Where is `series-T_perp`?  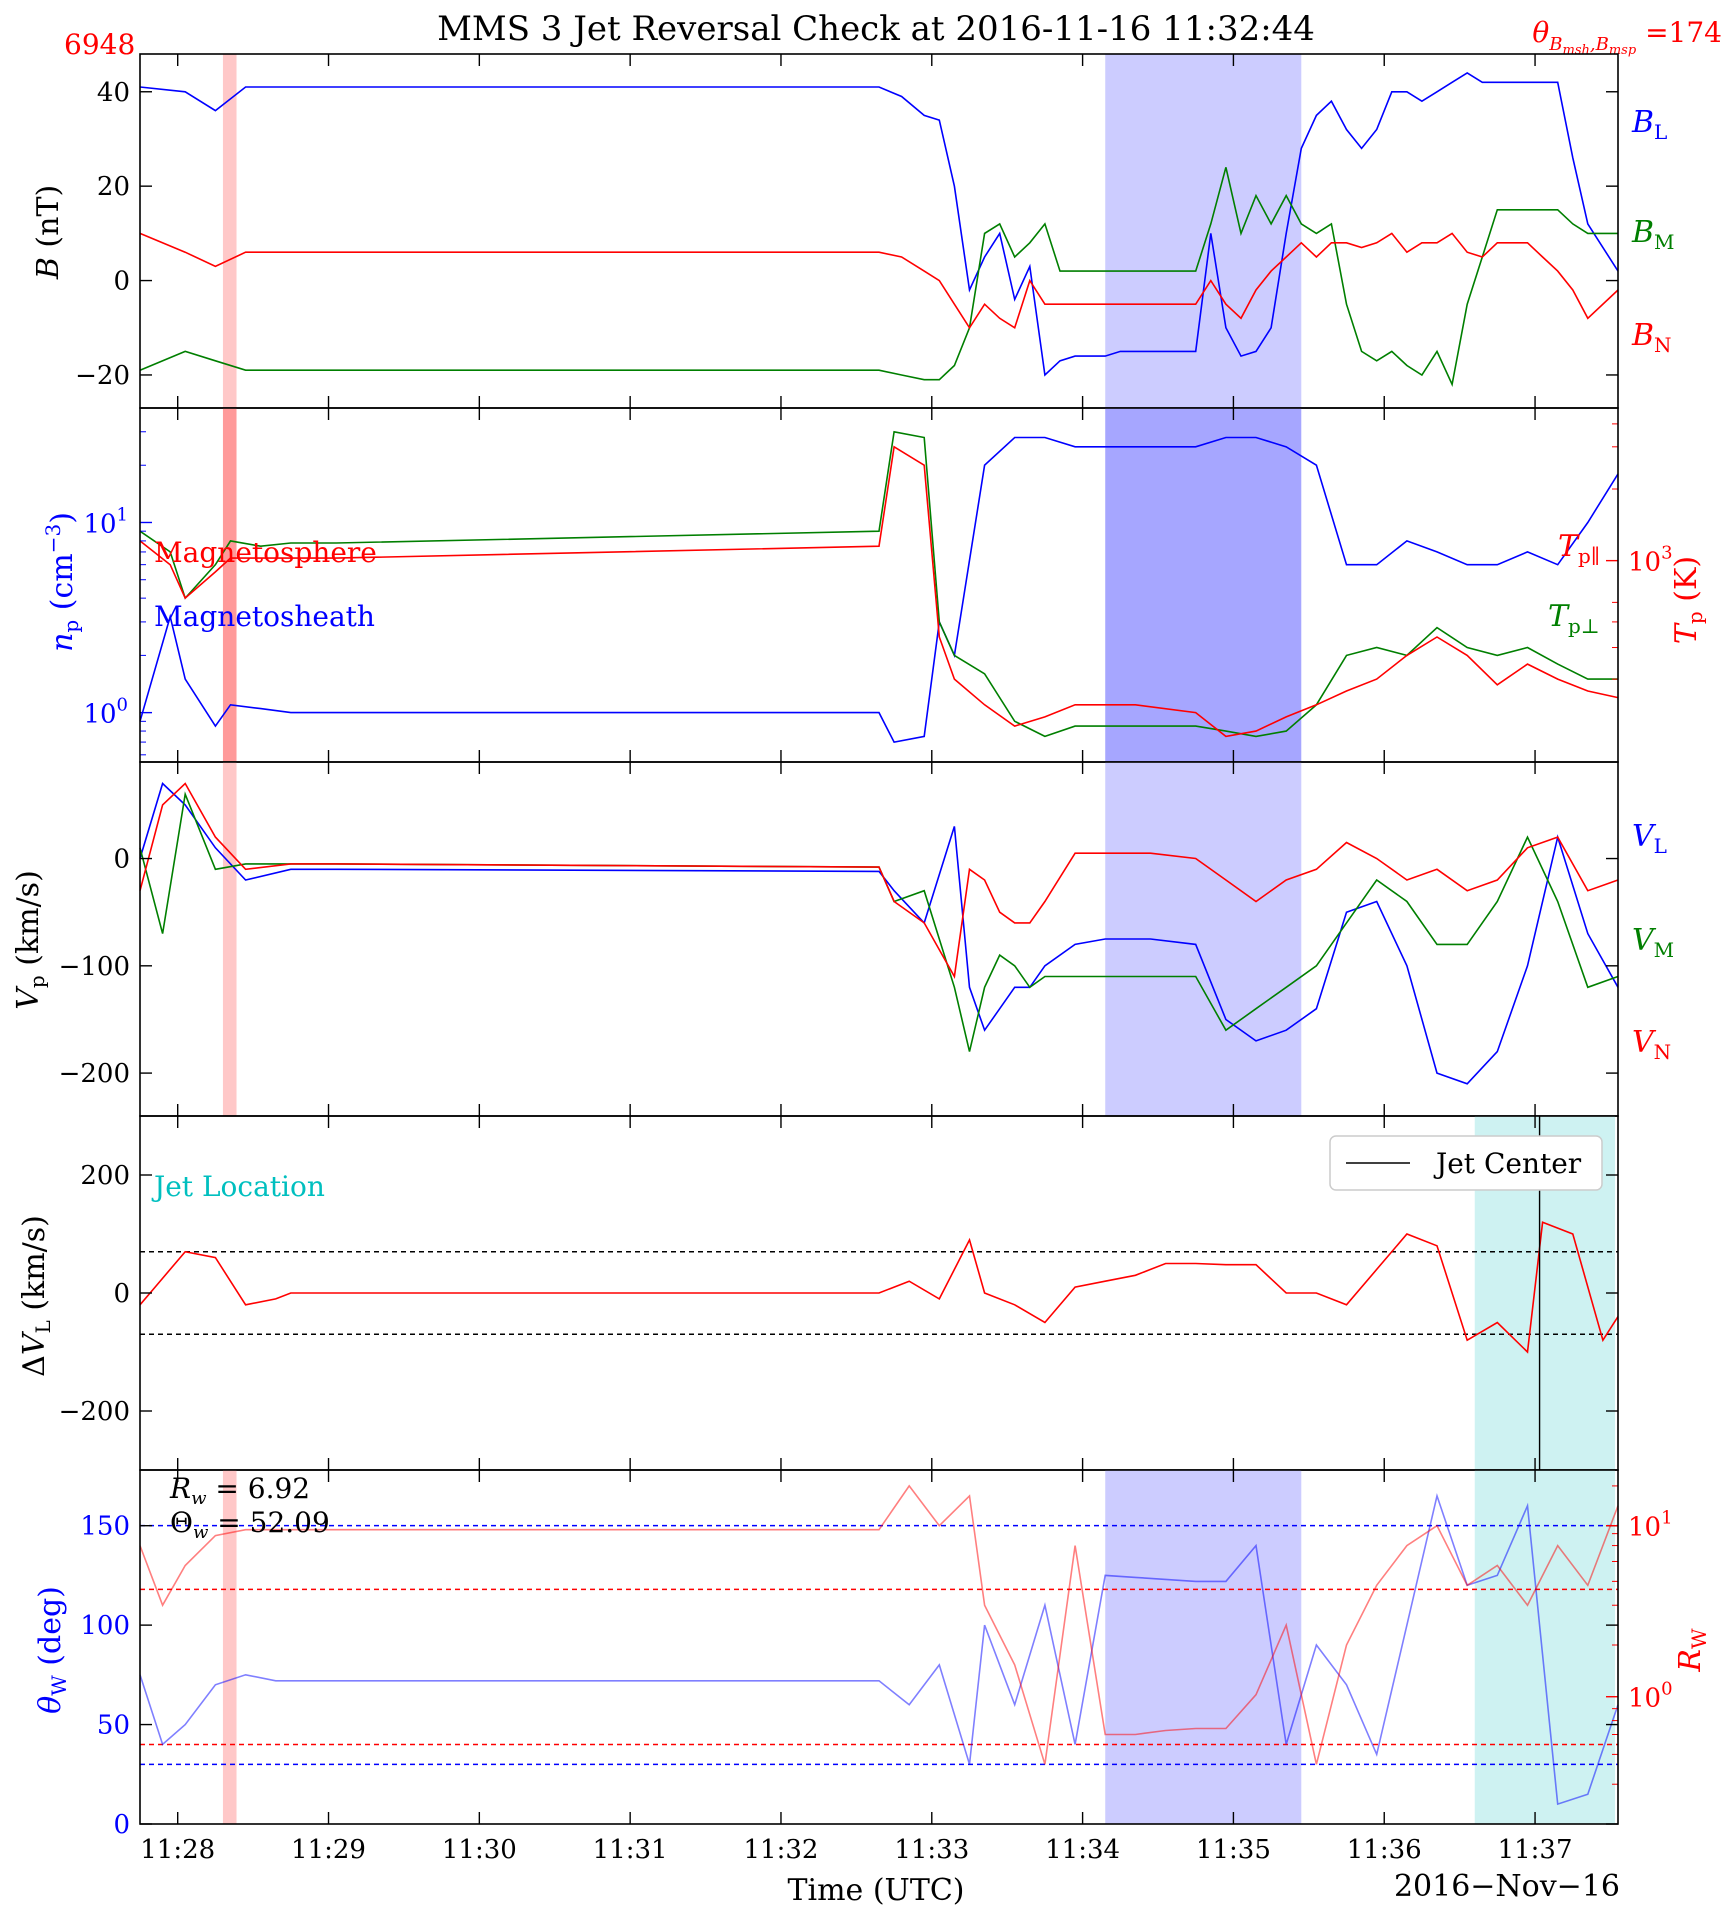 series-T_perp is located at coordinates (878, 584).